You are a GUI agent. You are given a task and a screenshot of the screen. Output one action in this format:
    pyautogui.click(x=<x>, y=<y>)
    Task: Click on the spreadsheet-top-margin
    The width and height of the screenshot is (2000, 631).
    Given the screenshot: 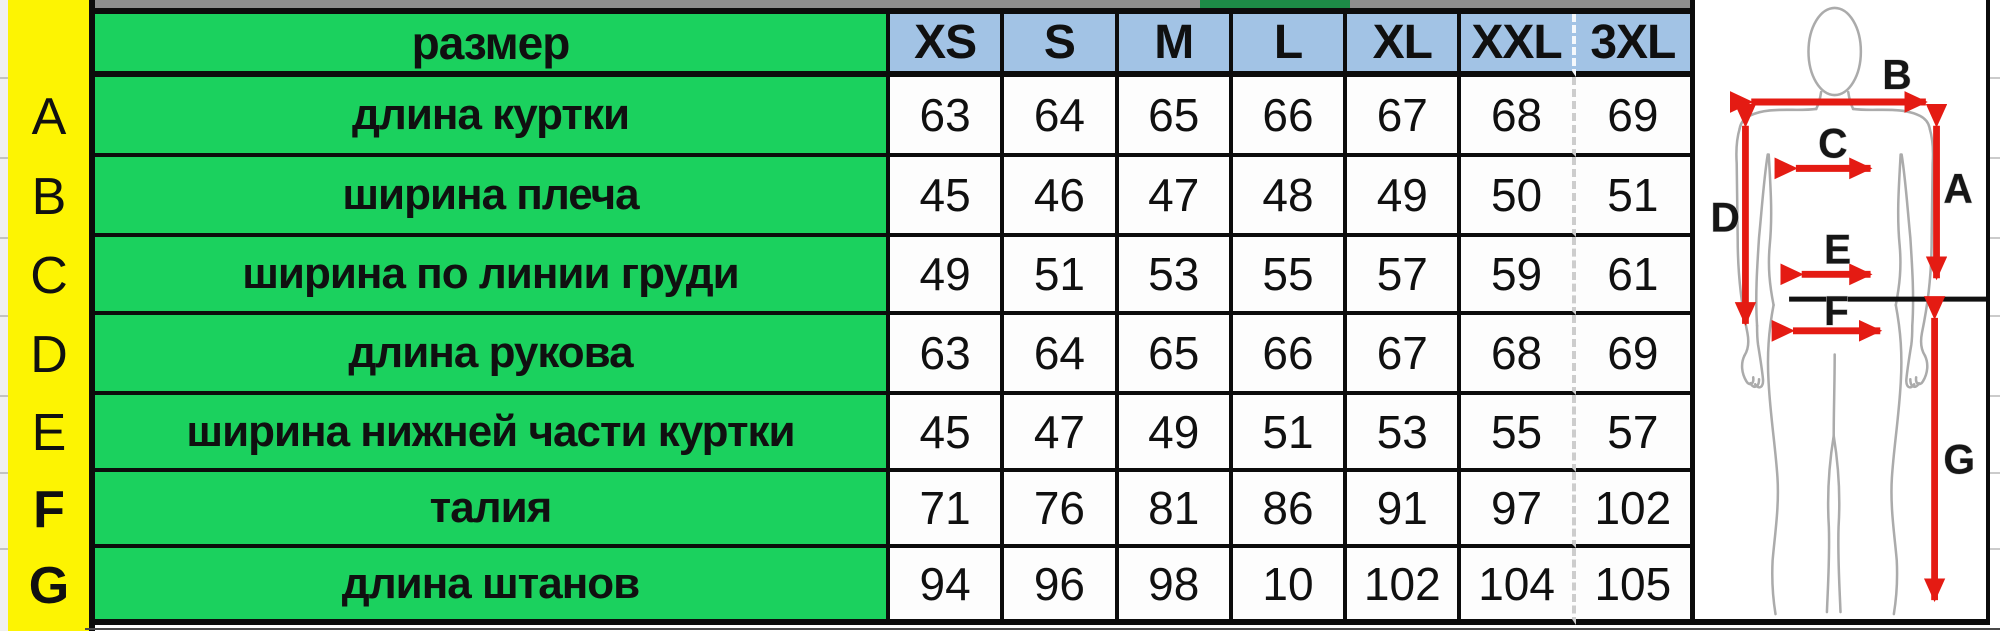 What is the action you would take?
    pyautogui.click(x=892, y=4)
    